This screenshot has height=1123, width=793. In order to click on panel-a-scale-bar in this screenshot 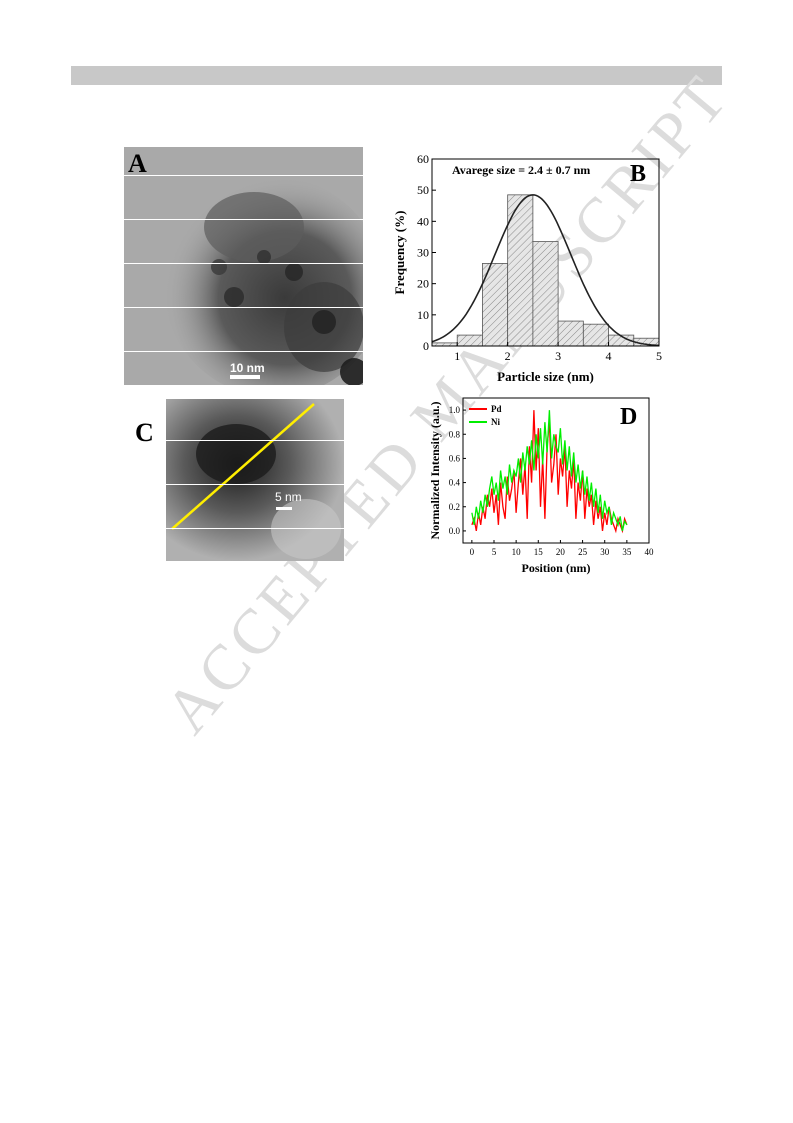, I will do `click(245, 377)`.